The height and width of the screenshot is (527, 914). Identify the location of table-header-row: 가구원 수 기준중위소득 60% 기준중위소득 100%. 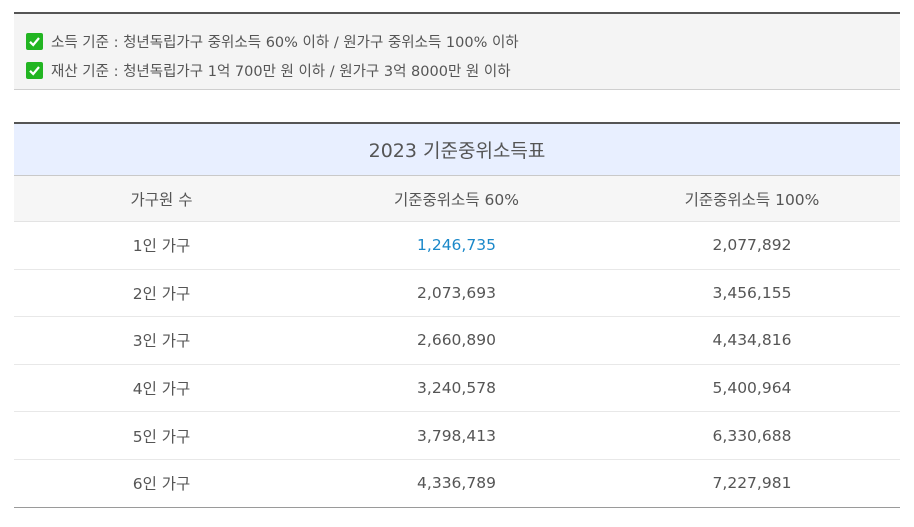
(457, 199).